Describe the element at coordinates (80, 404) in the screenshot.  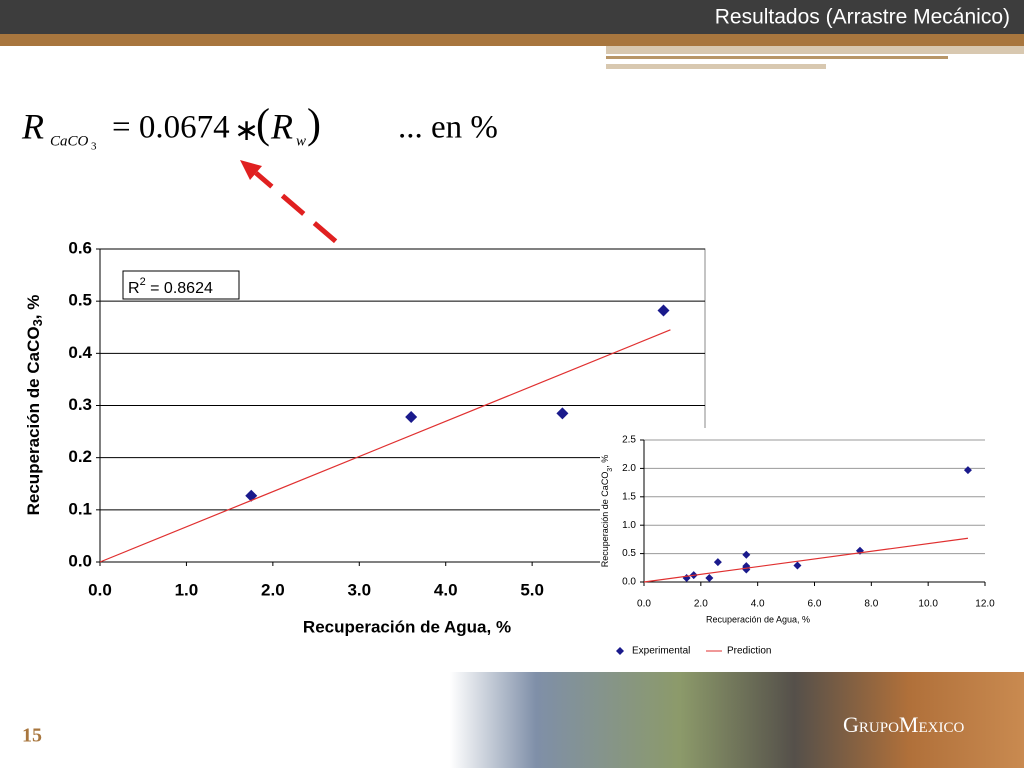
I see `y-tick-label: 0.3` at that location.